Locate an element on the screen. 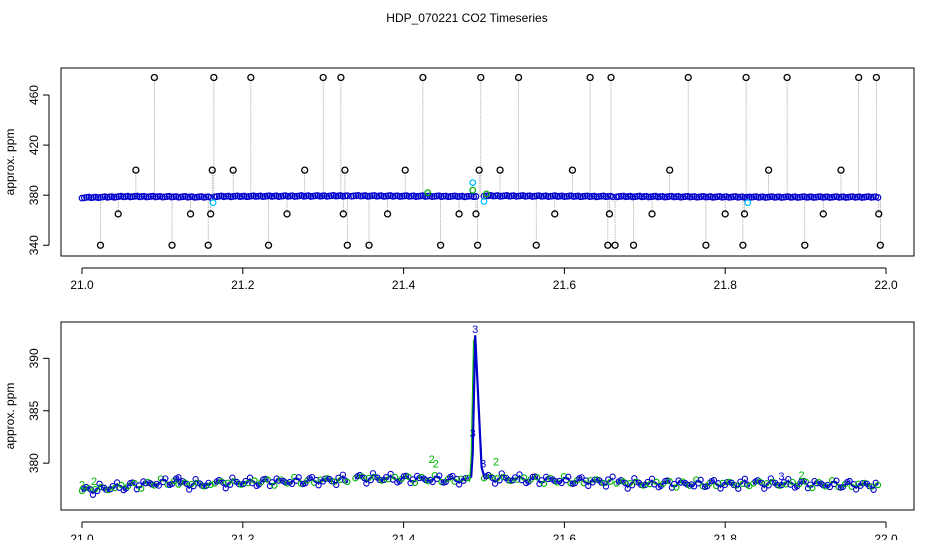 The height and width of the screenshot is (540, 936). x-axis: 21.0 21.2 21.4 21.6 21.8 22.0 is located at coordinates (484, 530).